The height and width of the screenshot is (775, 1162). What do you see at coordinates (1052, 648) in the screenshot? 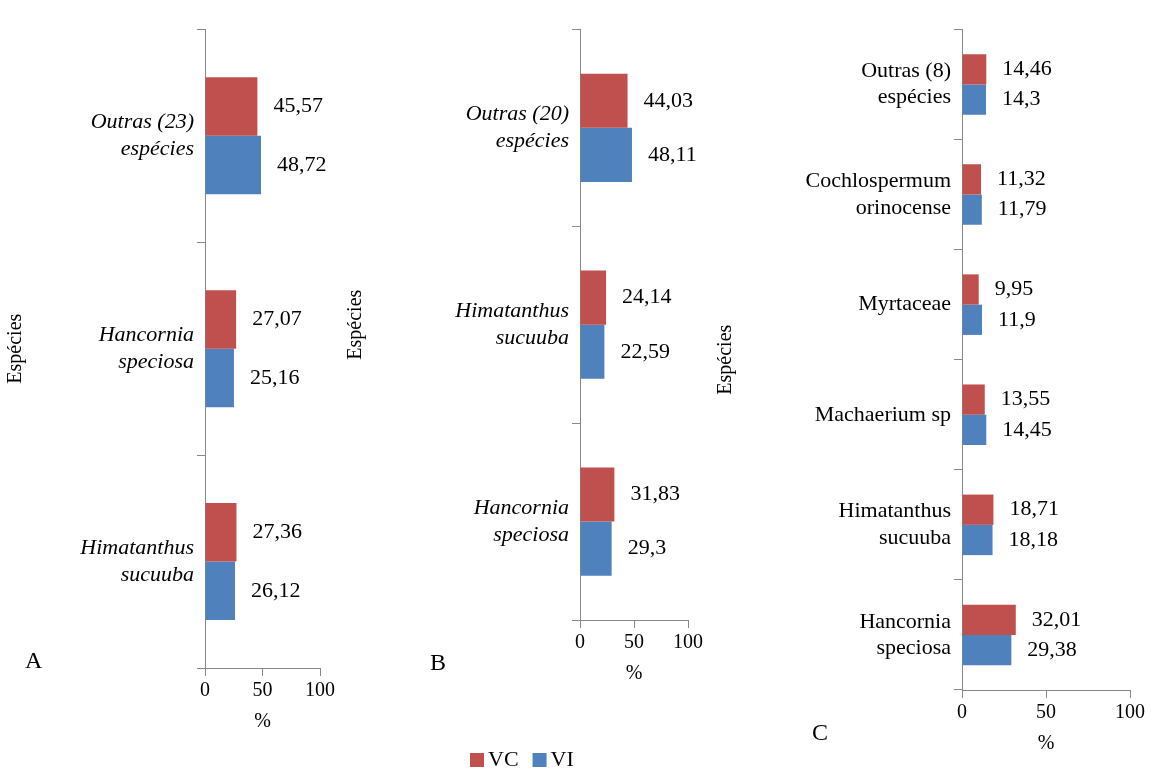
I see `data-label: 29,38` at bounding box center [1052, 648].